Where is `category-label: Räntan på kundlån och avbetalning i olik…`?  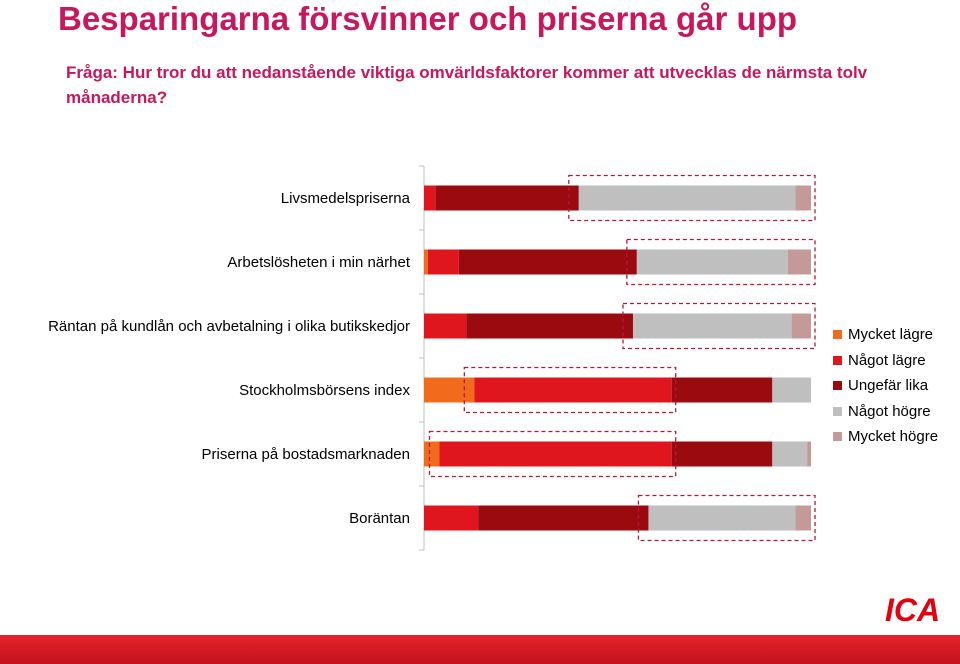 category-label: Räntan på kundlån och avbetalning i olik… is located at coordinates (229, 326).